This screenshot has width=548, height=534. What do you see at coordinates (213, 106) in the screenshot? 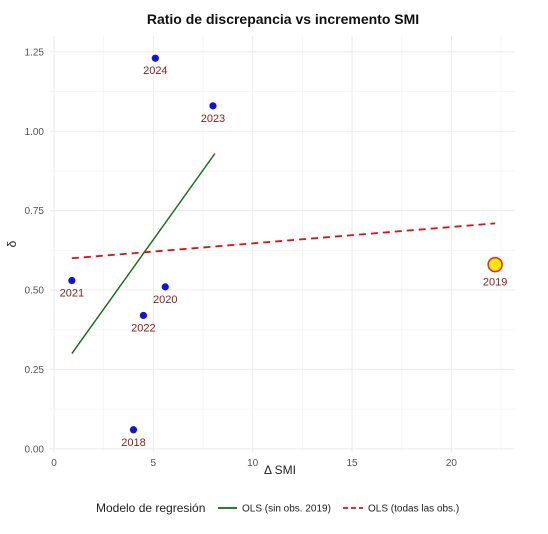
I see `point-2023` at bounding box center [213, 106].